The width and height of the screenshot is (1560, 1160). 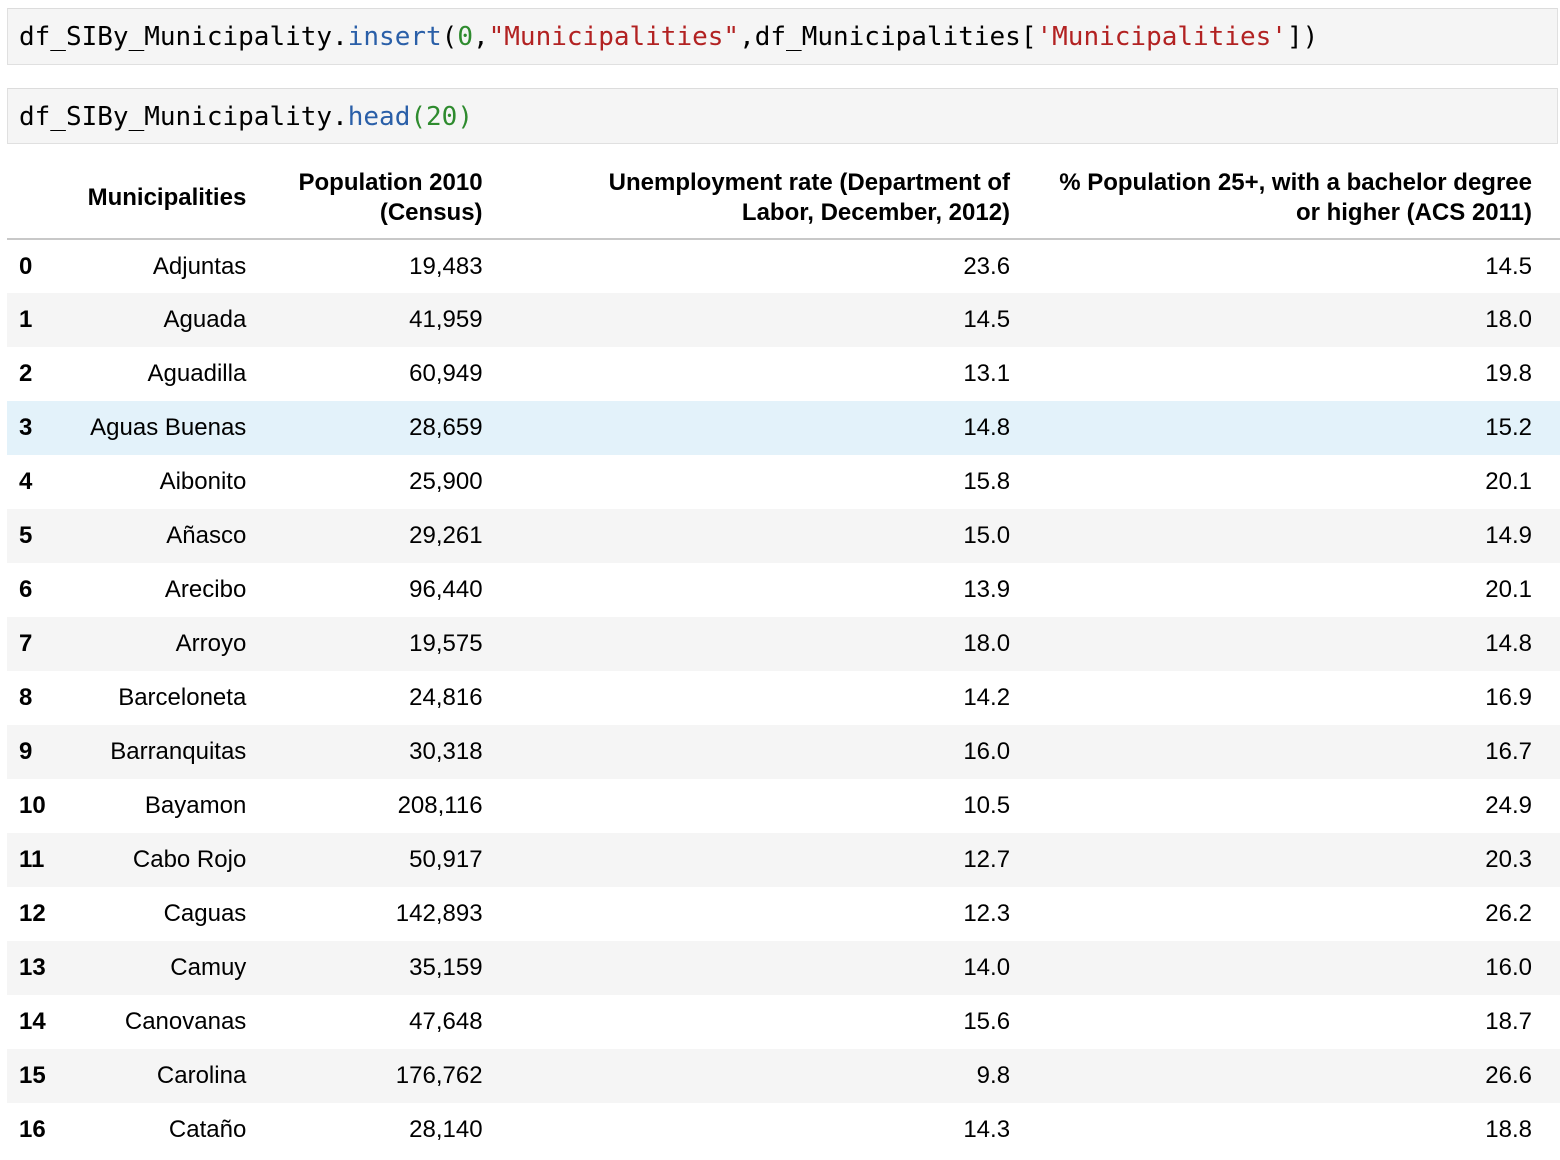 What do you see at coordinates (439, 913) in the screenshot?
I see `cell-population: 142,893` at bounding box center [439, 913].